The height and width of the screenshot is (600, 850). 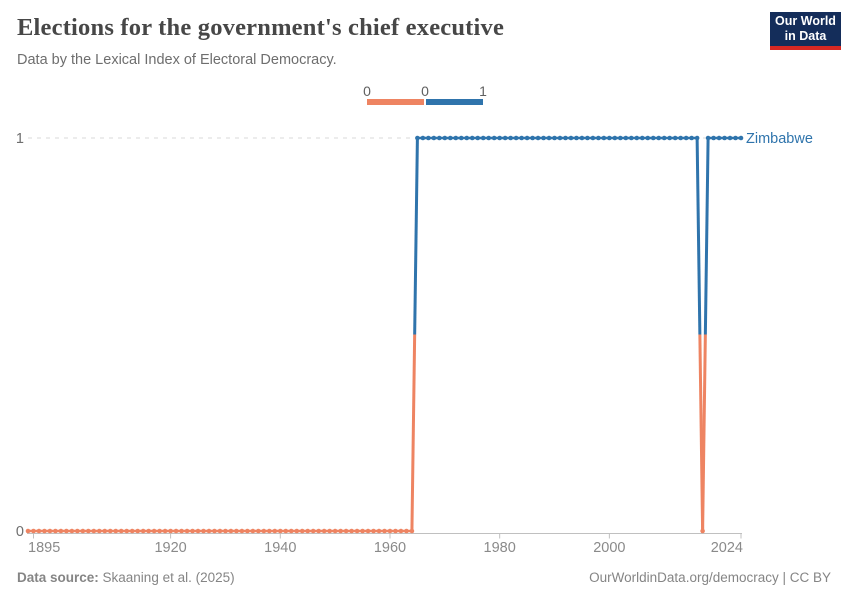 What do you see at coordinates (324, 531) in the screenshot?
I see `data-point-1948` at bounding box center [324, 531].